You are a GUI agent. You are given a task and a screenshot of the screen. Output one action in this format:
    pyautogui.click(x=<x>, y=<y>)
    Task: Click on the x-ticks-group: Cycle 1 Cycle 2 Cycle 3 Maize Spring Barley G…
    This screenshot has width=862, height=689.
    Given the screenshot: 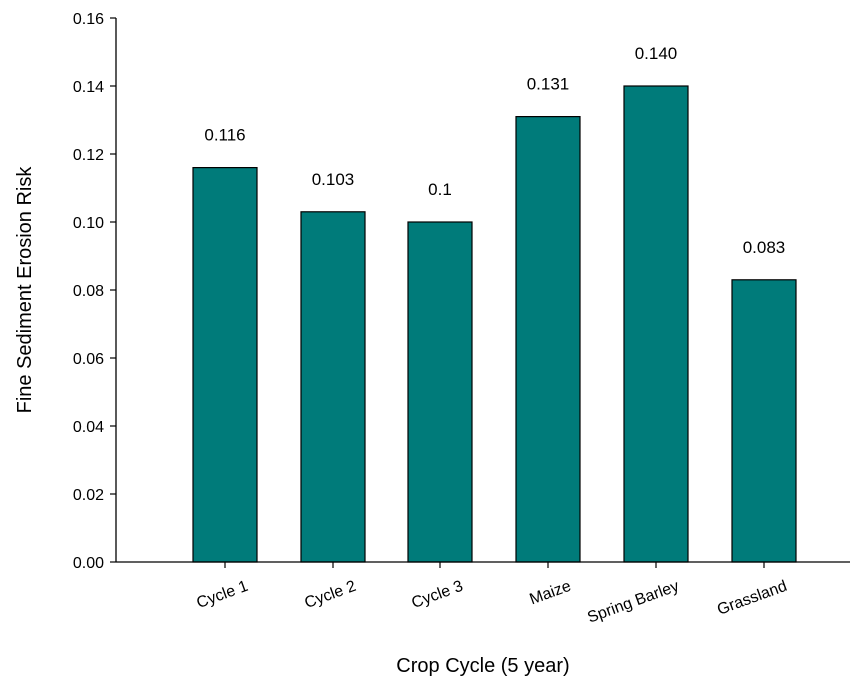 What is the action you would take?
    pyautogui.click(x=491, y=594)
    